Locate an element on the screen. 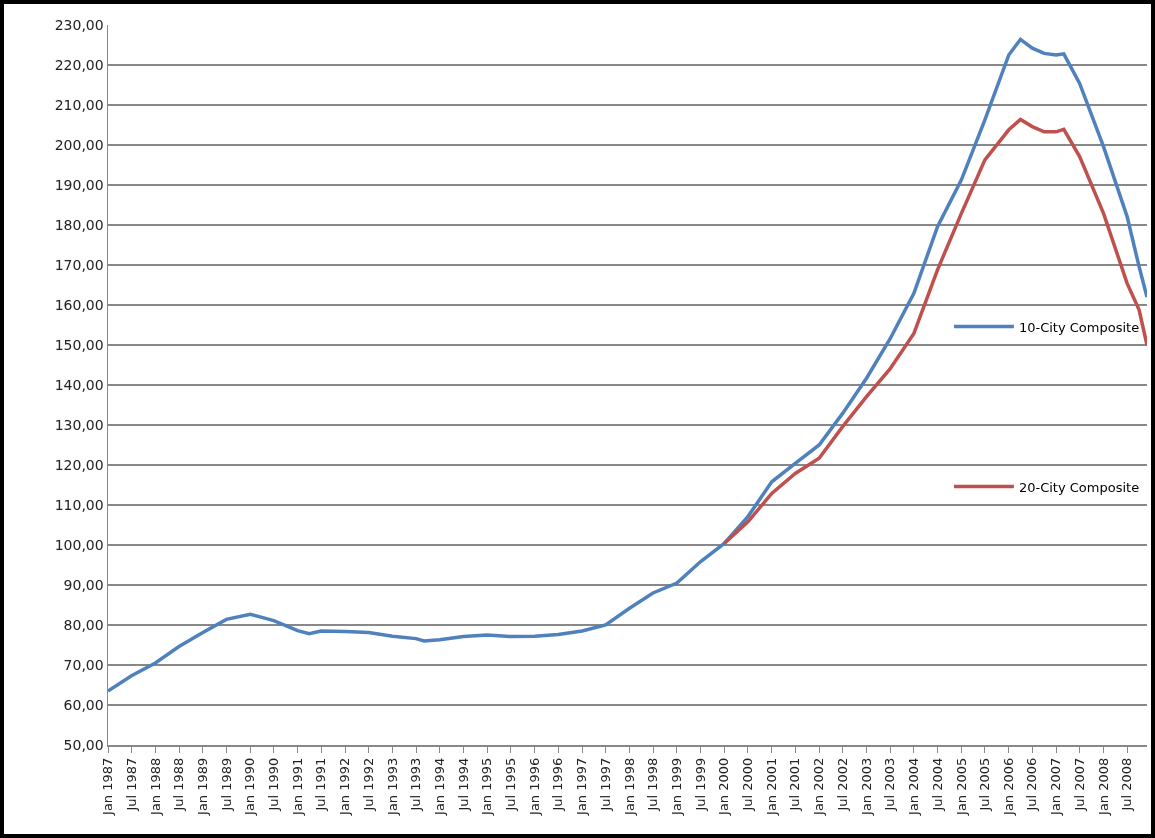 This screenshot has height=838, width=1155. y-tick-label: 80,00 is located at coordinates (83, 624).